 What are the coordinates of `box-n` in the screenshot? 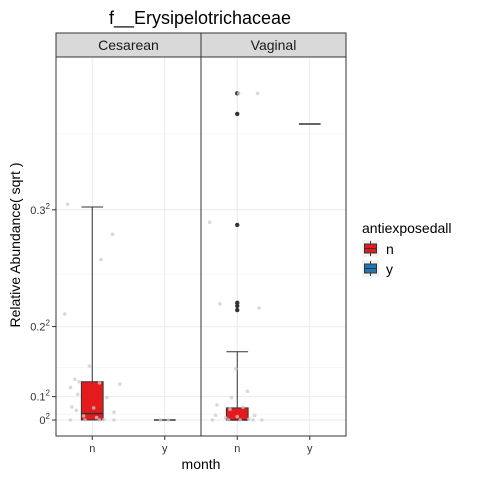 It's located at (92, 313).